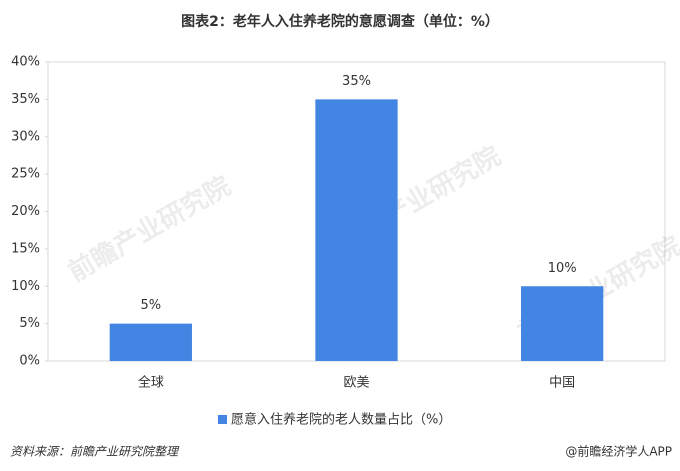 The image size is (680, 471). What do you see at coordinates (25, 174) in the screenshot?
I see `y-tick-label: 25%` at bounding box center [25, 174].